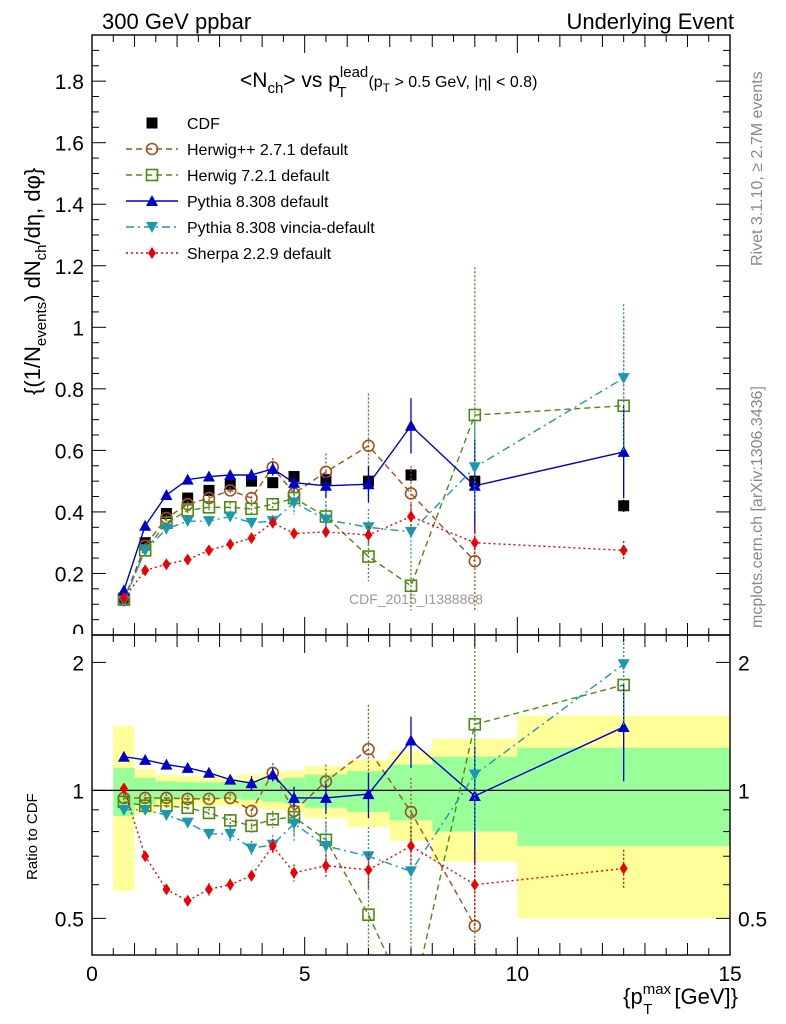  What do you see at coordinates (416, 599) in the screenshot?
I see `analysis-watermark: CDF_2015_I1388868` at bounding box center [416, 599].